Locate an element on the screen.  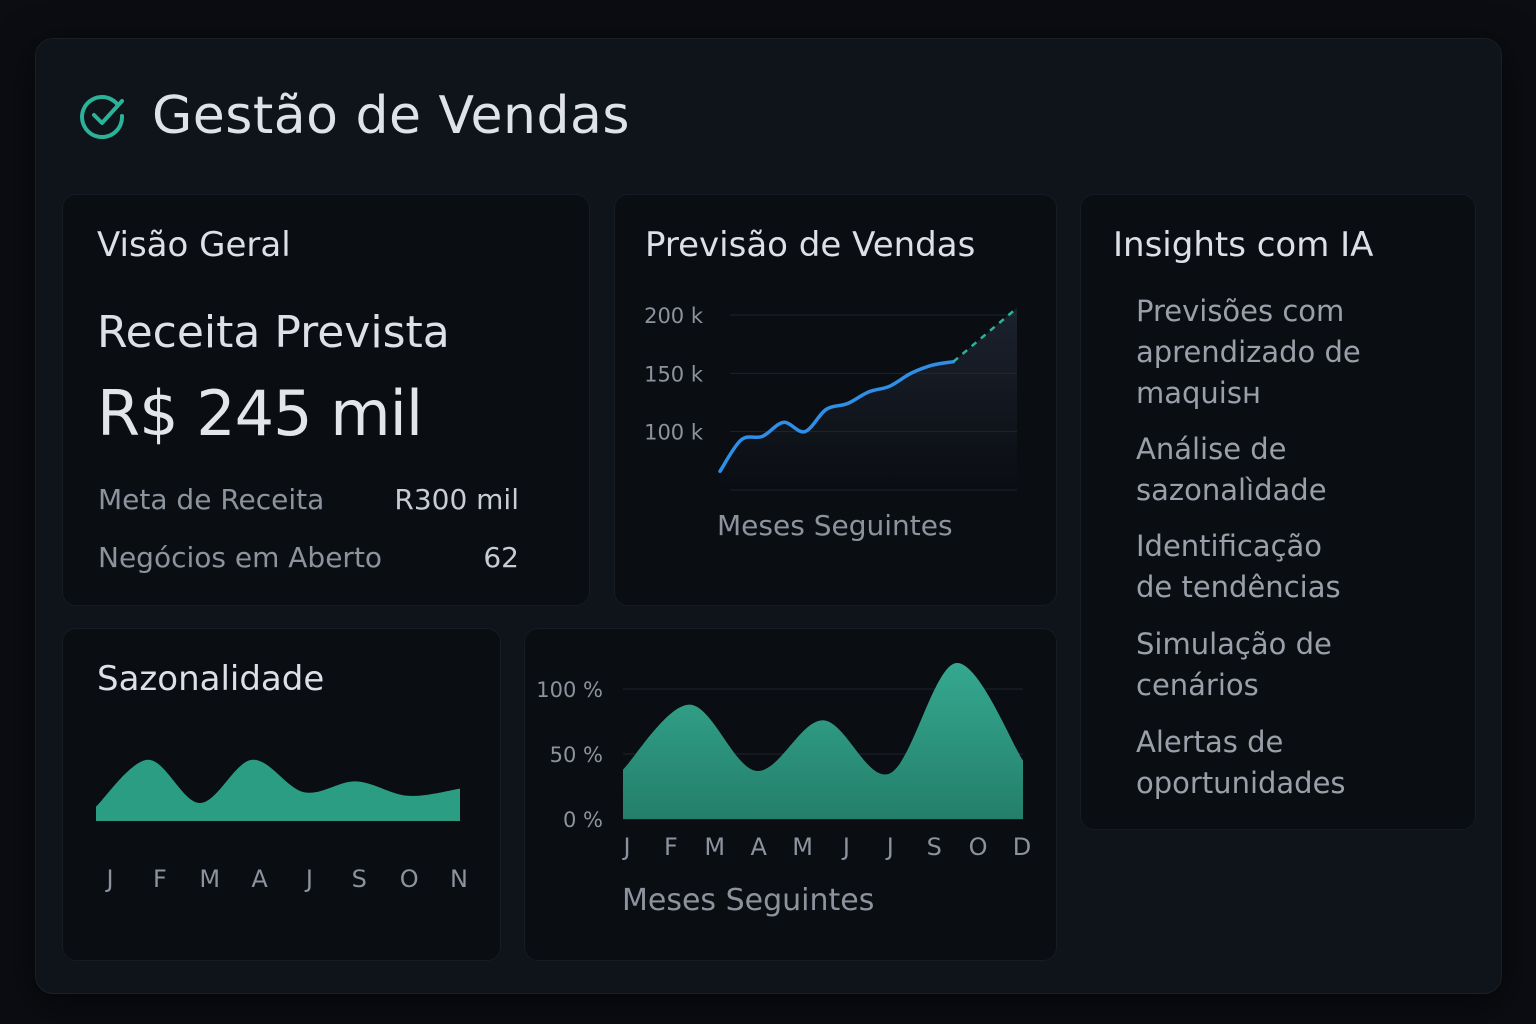
forecast-series-line is located at coordinates (837, 416).